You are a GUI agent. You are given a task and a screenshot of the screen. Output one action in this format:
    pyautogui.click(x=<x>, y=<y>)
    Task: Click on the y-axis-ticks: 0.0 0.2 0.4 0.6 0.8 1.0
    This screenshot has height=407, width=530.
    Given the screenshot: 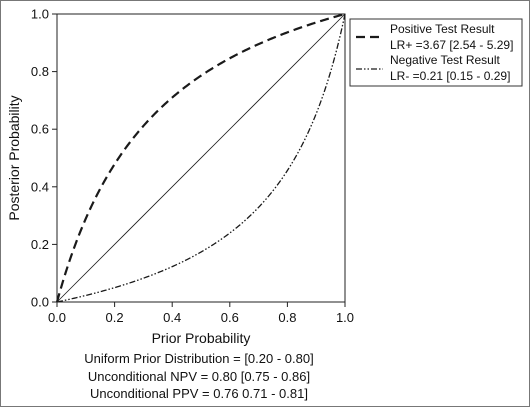 What is the action you would take?
    pyautogui.click(x=44, y=158)
    